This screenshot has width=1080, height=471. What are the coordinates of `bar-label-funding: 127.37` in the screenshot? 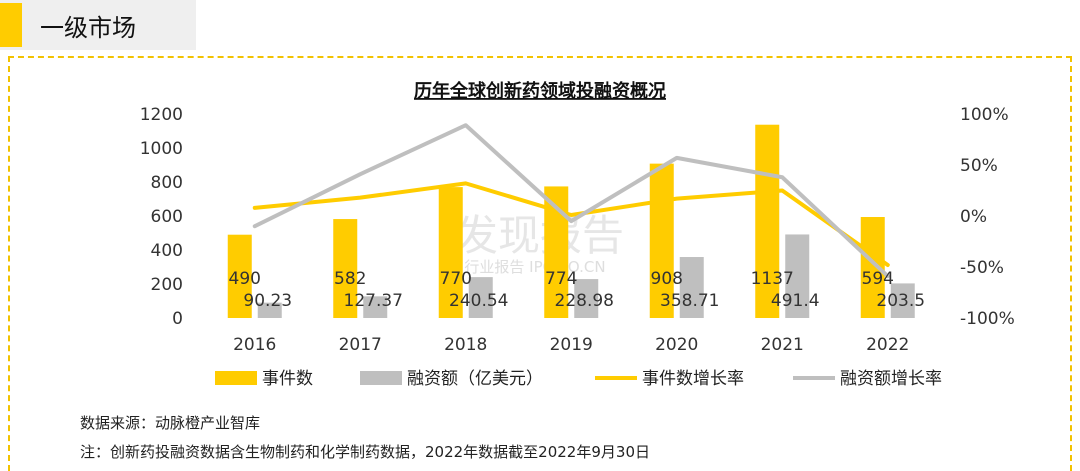 It's located at (373, 301).